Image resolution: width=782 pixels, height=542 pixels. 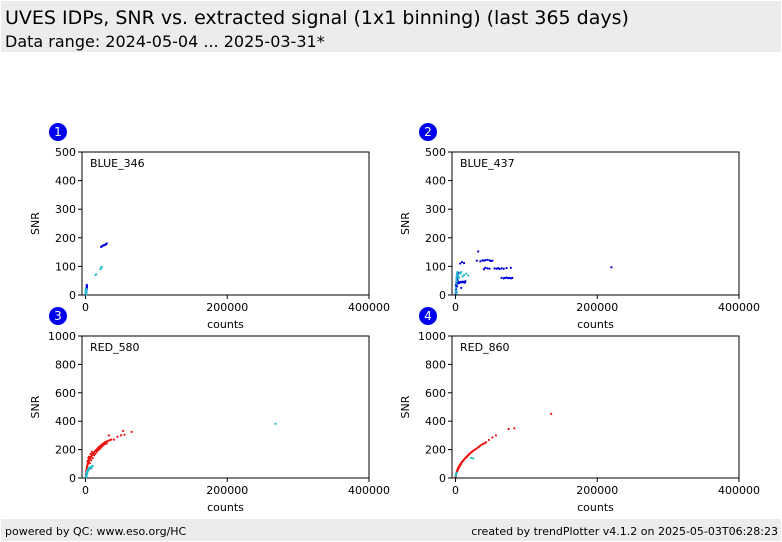 I want to click on chart-1-xtick-label: 200000, so click(x=227, y=307).